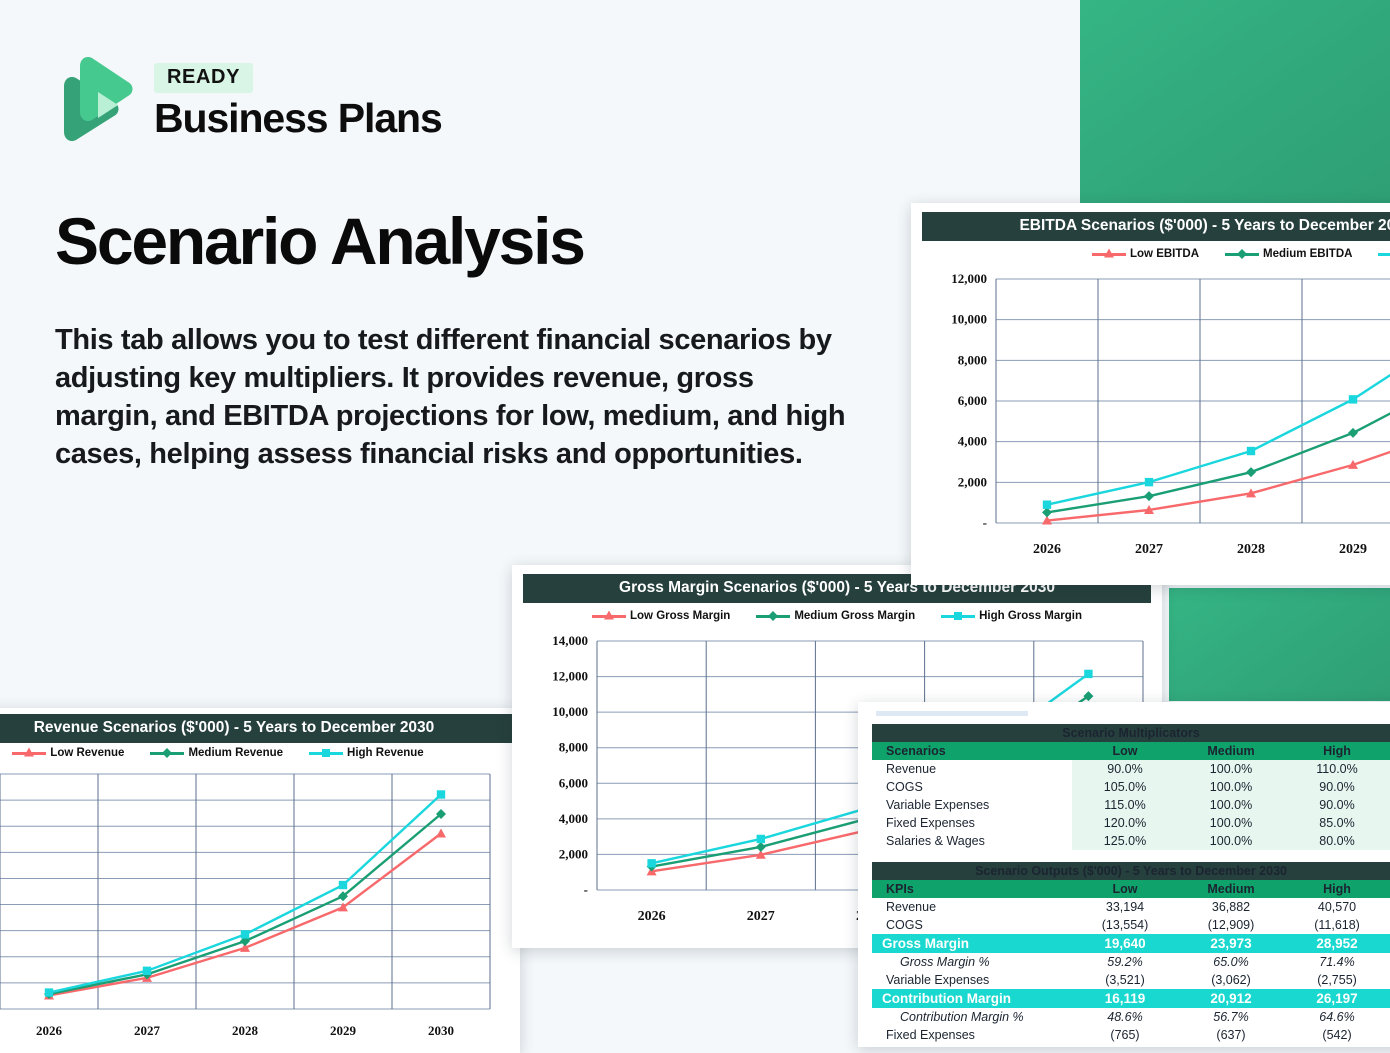  I want to click on row-label: Contribution Margin %, so click(962, 1017).